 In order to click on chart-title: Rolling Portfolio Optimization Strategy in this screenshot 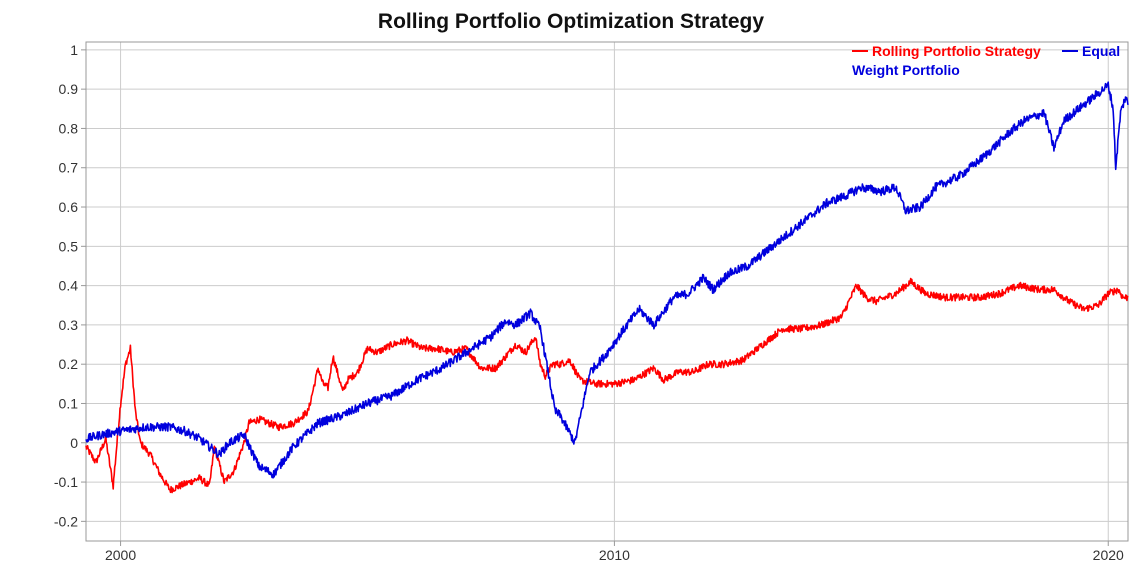, I will do `click(571, 21)`.